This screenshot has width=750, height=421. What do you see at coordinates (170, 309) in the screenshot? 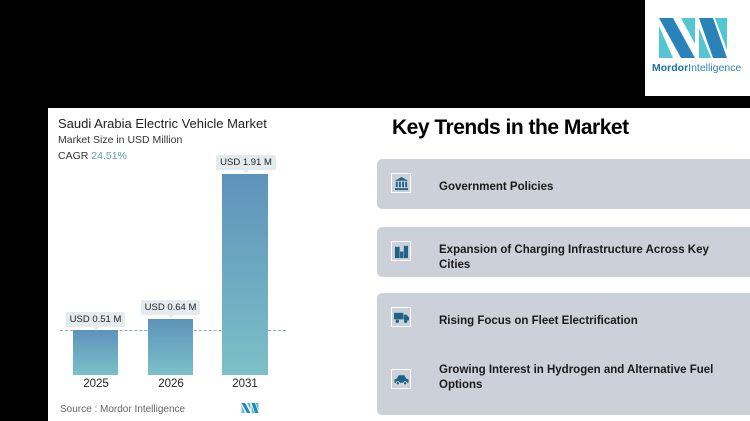
I see `bar-label-2026: USD 0.64 M` at bounding box center [170, 309].